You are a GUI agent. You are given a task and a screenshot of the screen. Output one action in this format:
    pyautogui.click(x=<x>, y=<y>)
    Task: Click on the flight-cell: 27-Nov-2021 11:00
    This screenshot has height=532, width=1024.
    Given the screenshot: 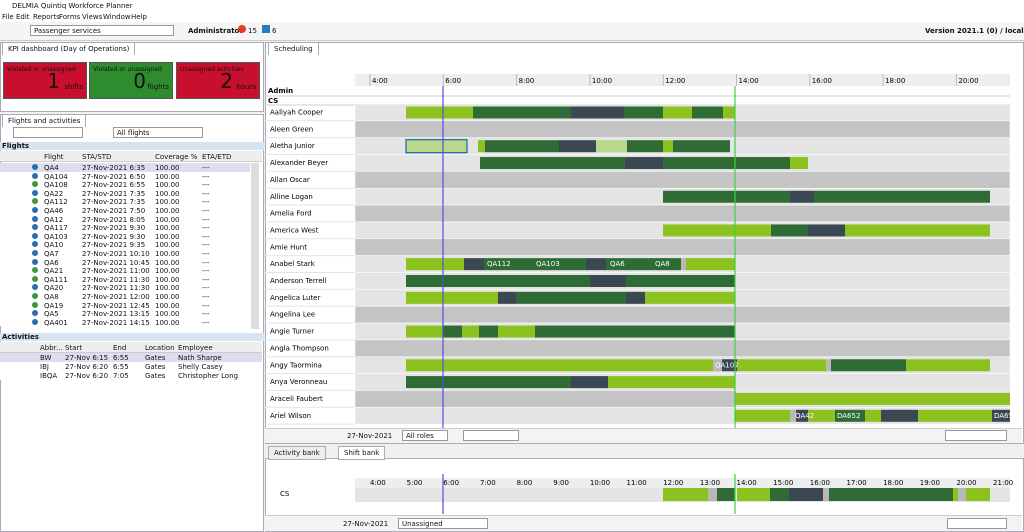 What is the action you would take?
    pyautogui.click(x=116, y=271)
    